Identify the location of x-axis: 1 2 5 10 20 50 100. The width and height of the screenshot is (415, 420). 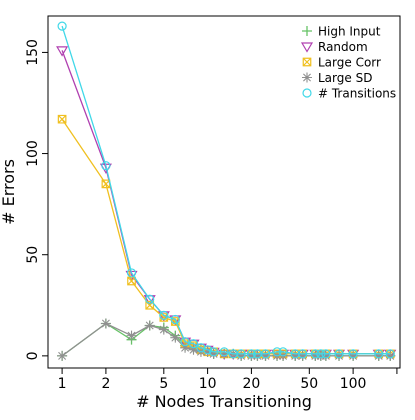
(228, 380).